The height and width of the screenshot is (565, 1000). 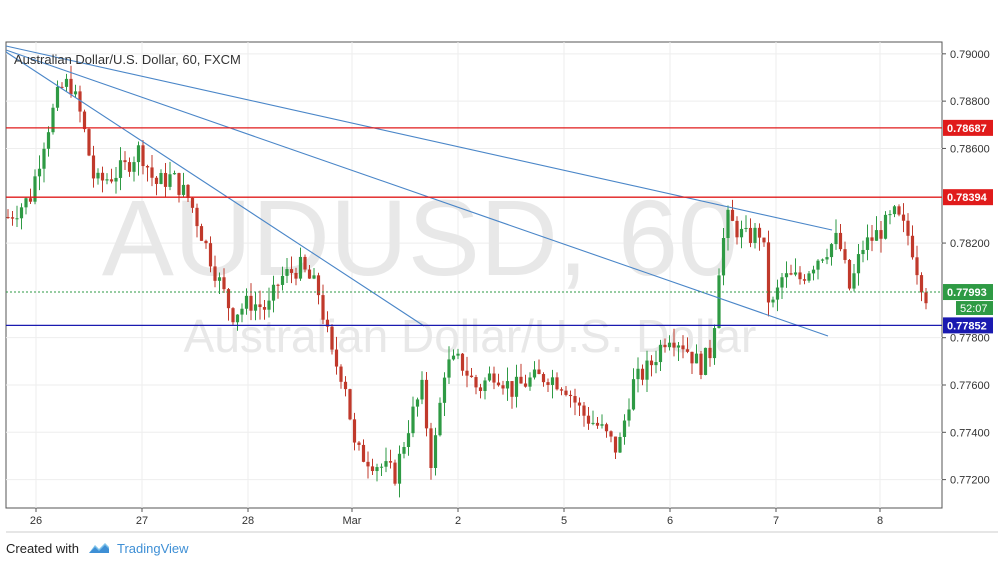 I want to click on support-price-label: 0.77852, so click(x=967, y=326).